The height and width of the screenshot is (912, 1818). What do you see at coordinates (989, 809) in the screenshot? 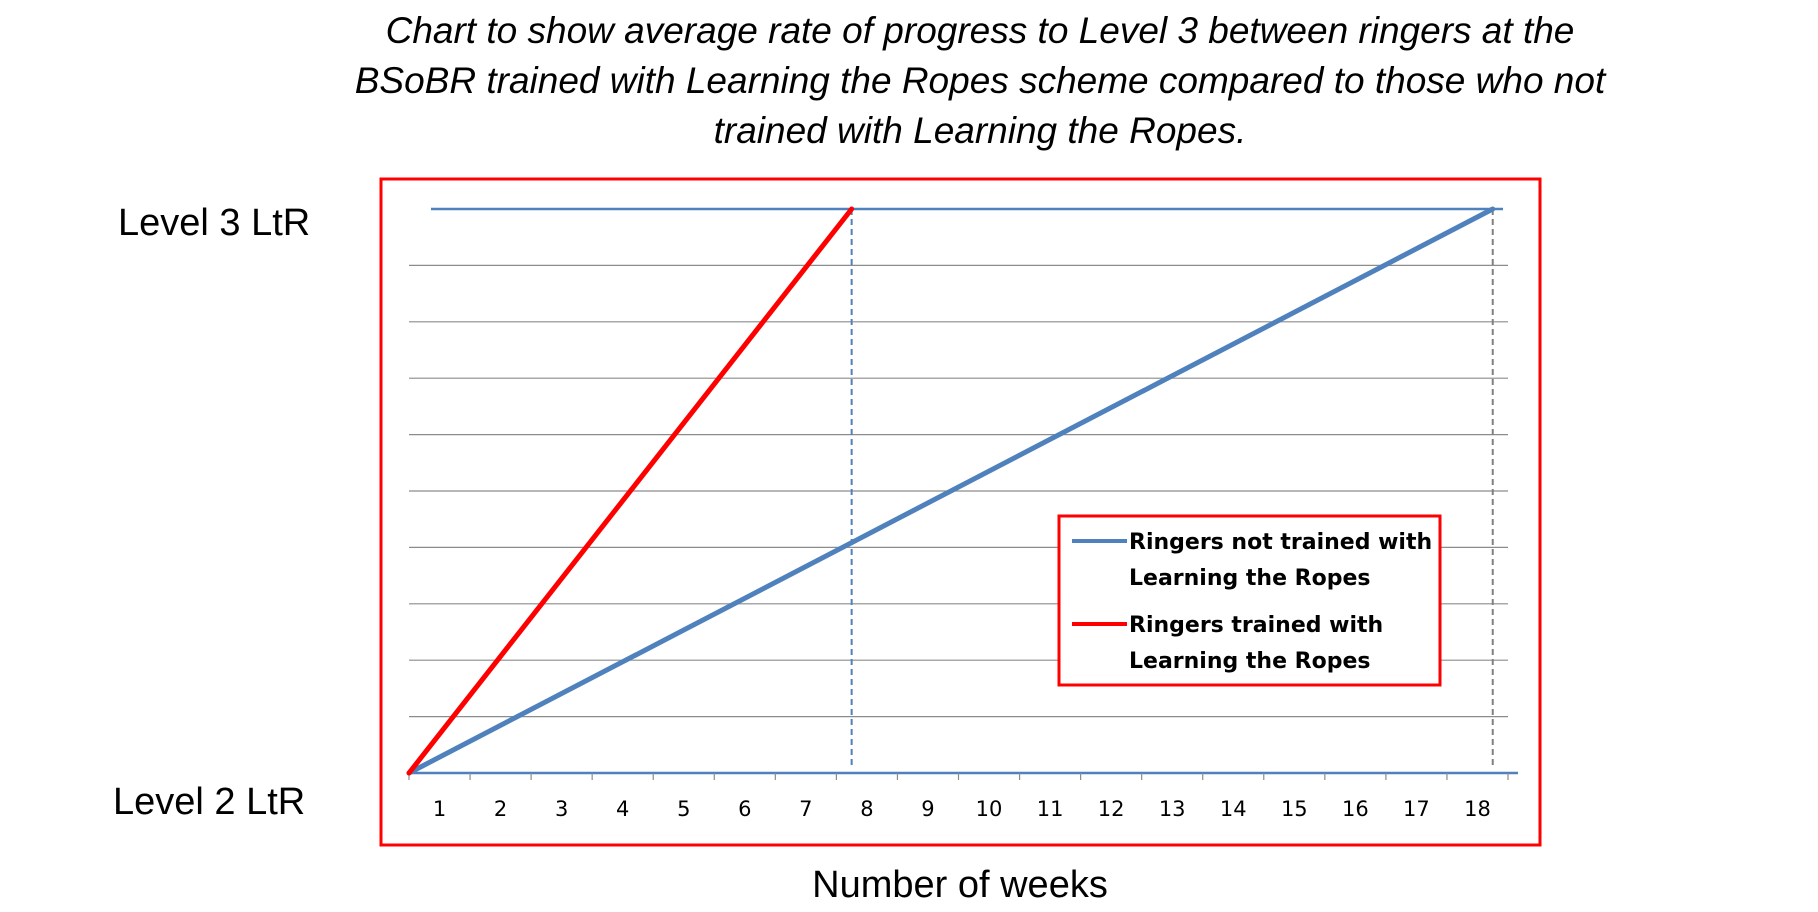
I see `x-tick-label: 10` at bounding box center [989, 809].